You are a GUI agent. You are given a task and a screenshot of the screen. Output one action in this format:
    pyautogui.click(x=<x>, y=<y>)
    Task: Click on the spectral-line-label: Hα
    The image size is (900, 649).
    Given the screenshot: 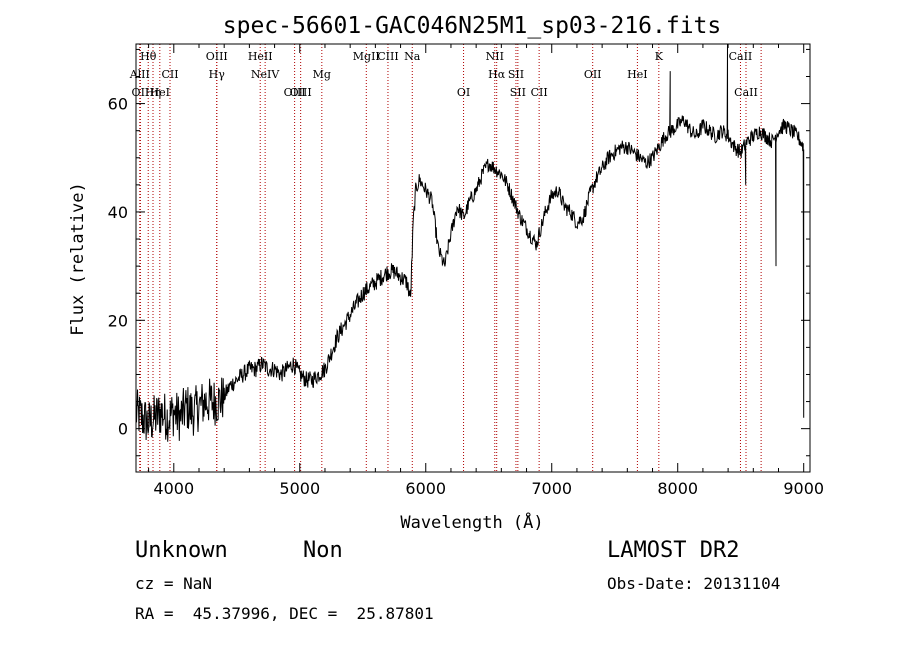 What is the action you would take?
    pyautogui.click(x=497, y=74)
    